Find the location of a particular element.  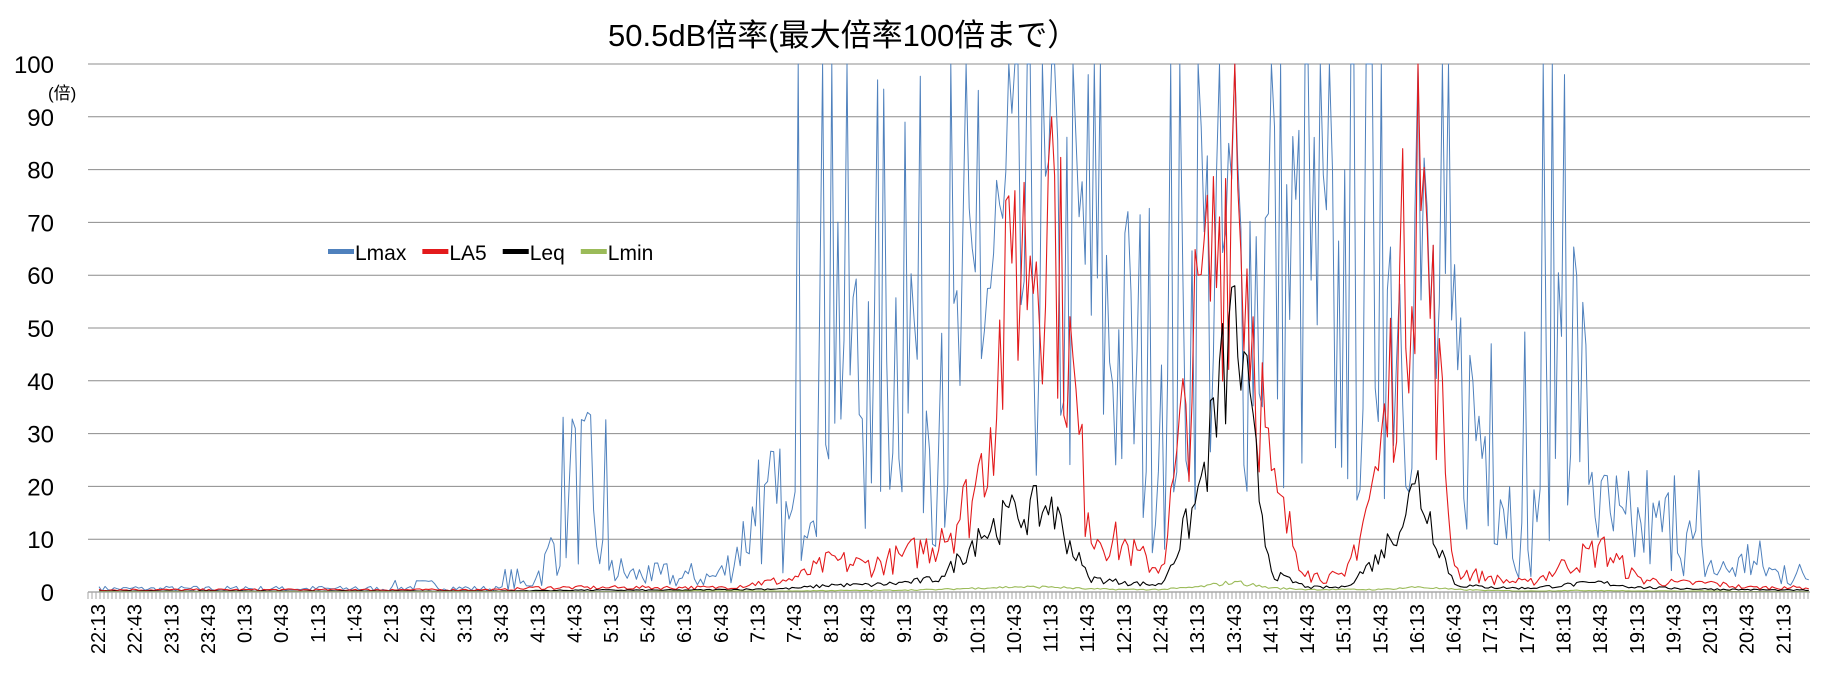

x-tick-label-4:13: 4:13 is located at coordinates (539, 623).